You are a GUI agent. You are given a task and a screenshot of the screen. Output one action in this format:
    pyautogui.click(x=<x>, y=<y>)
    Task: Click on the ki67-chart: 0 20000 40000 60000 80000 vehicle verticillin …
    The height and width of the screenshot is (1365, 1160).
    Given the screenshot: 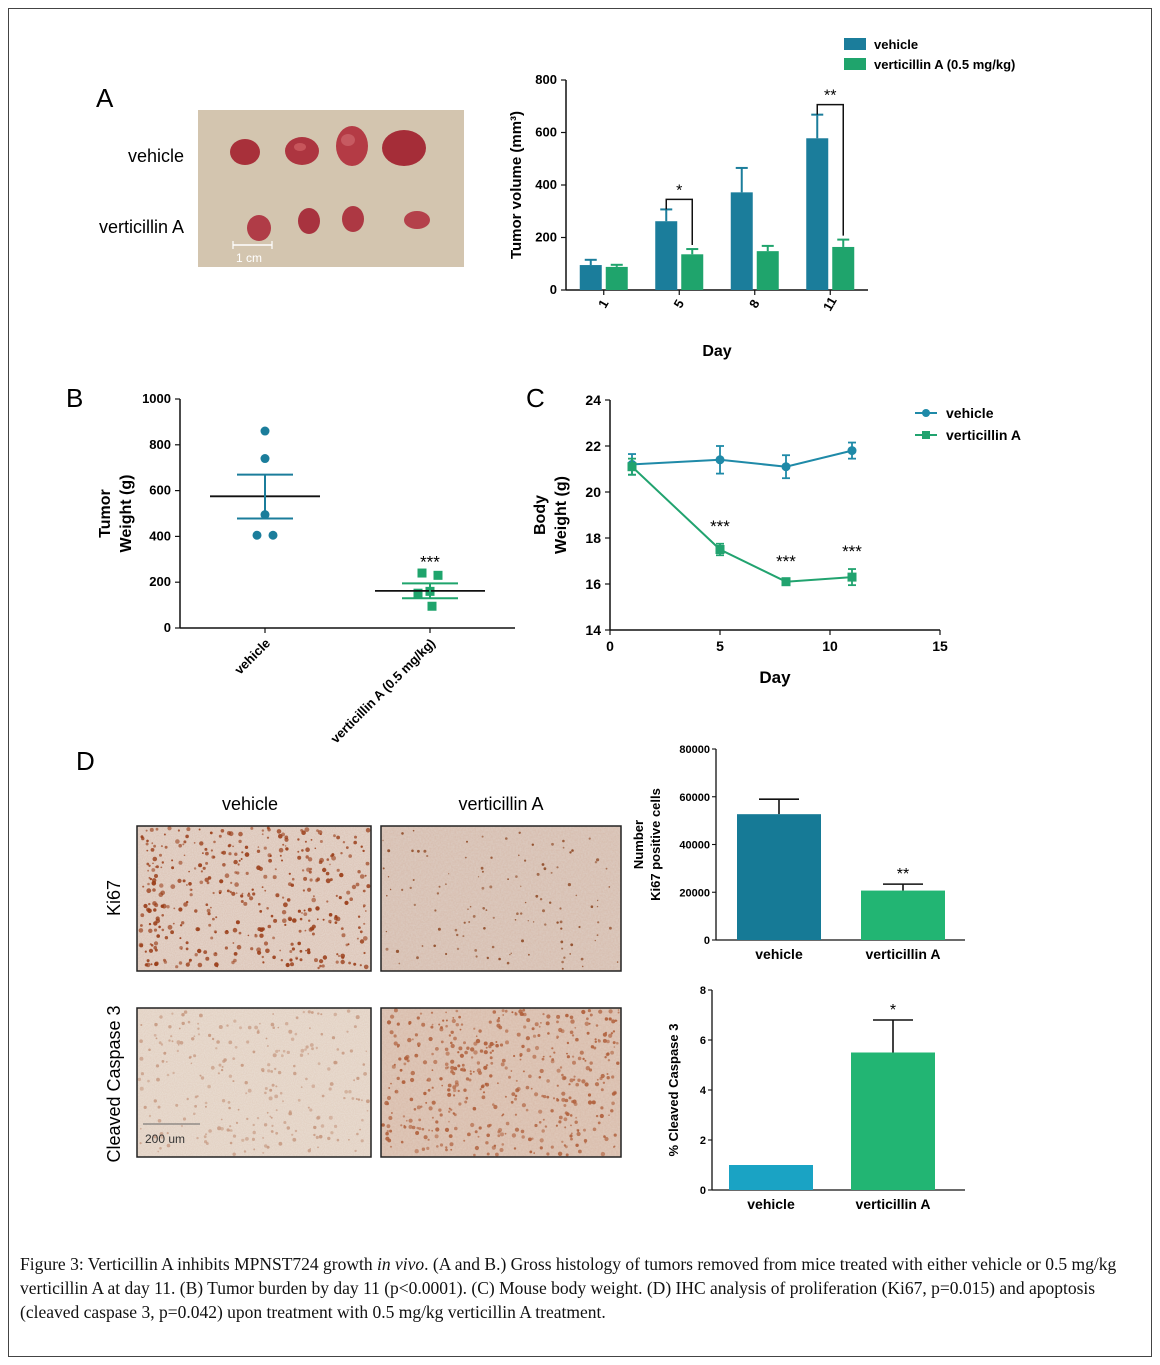 What is the action you would take?
    pyautogui.click(x=798, y=853)
    